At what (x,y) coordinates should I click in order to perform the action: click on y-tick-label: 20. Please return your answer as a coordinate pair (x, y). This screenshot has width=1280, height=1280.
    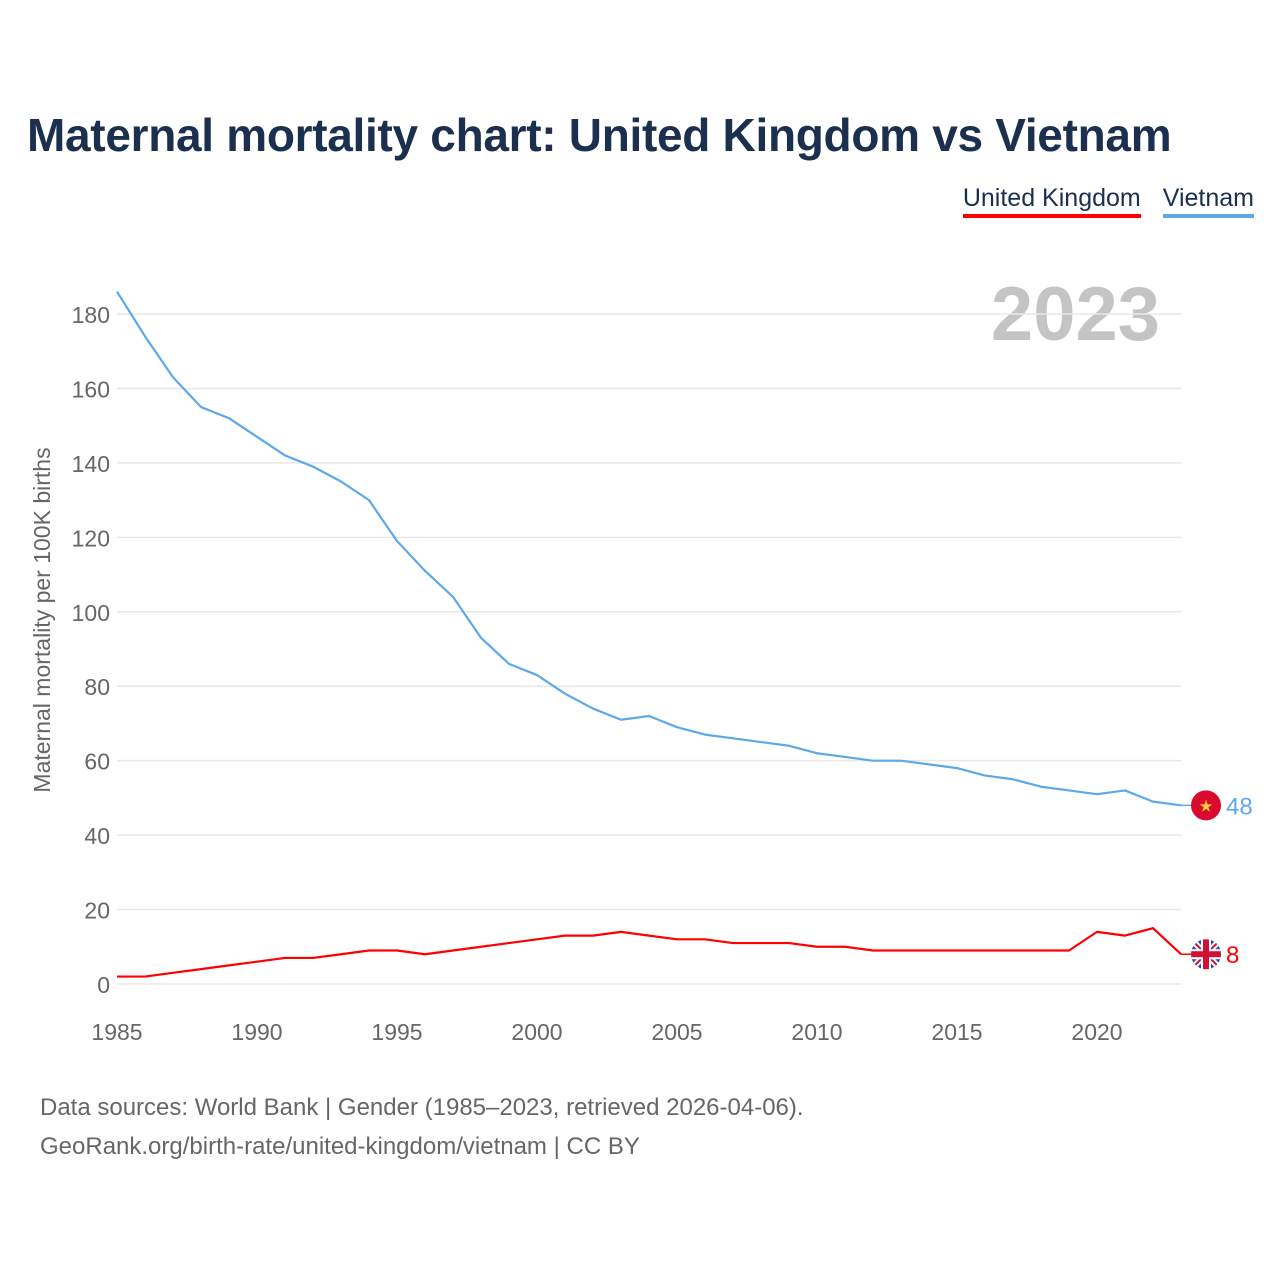
    Looking at the image, I should click on (97, 911).